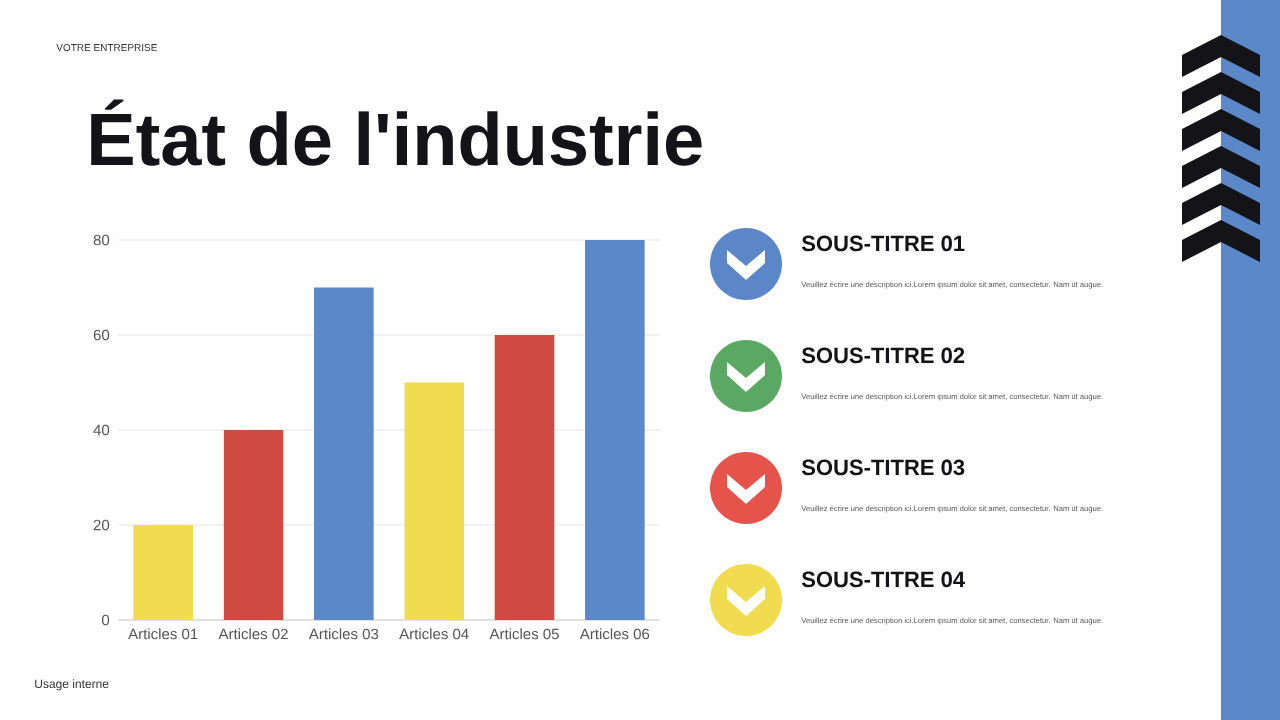 The width and height of the screenshot is (1280, 720). I want to click on text: VOTRE ENTREPRISE, so click(106, 48).